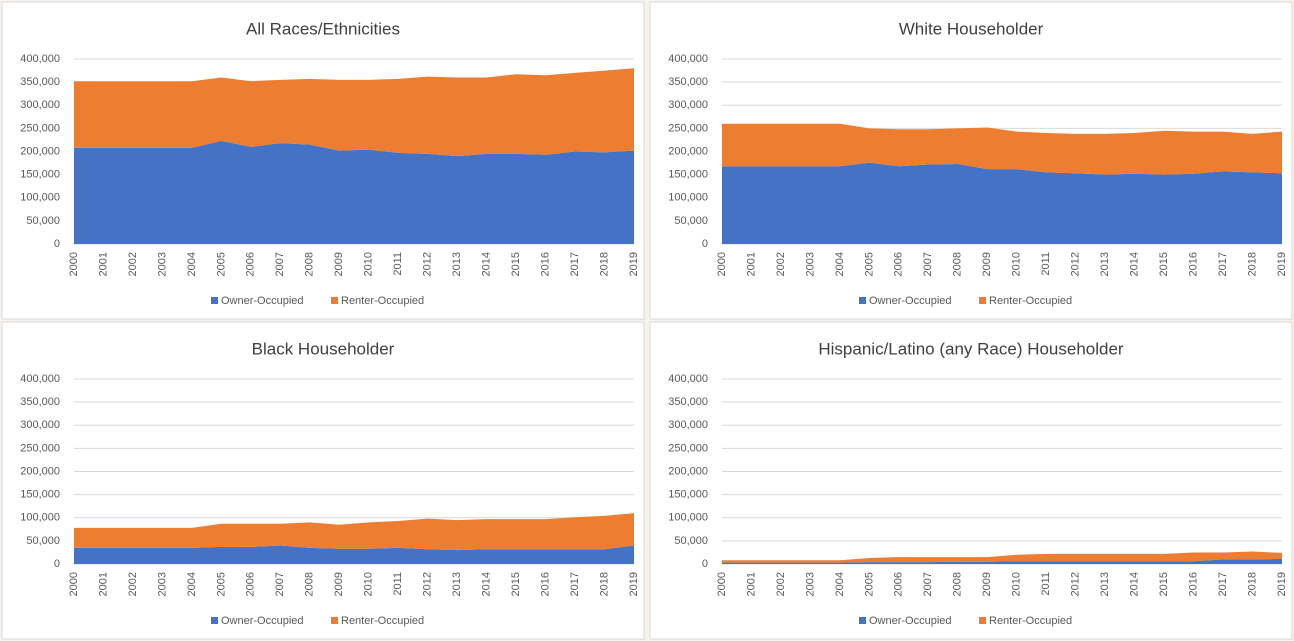  I want to click on chart-title: All Races/Ethnicities, so click(323, 28).